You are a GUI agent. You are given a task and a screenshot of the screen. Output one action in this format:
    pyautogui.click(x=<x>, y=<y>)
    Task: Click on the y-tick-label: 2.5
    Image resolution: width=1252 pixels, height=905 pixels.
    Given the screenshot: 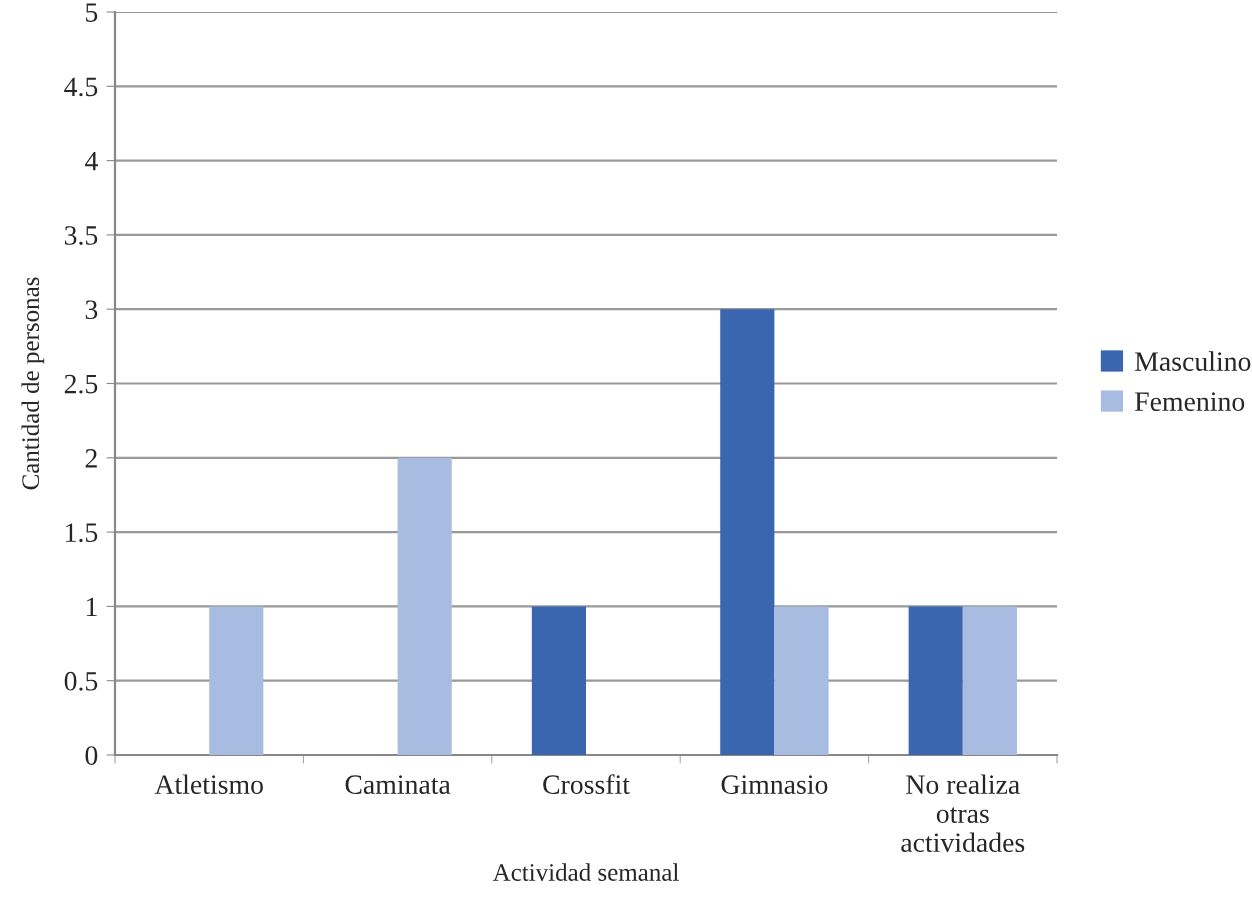 What is the action you would take?
    pyautogui.click(x=81, y=384)
    